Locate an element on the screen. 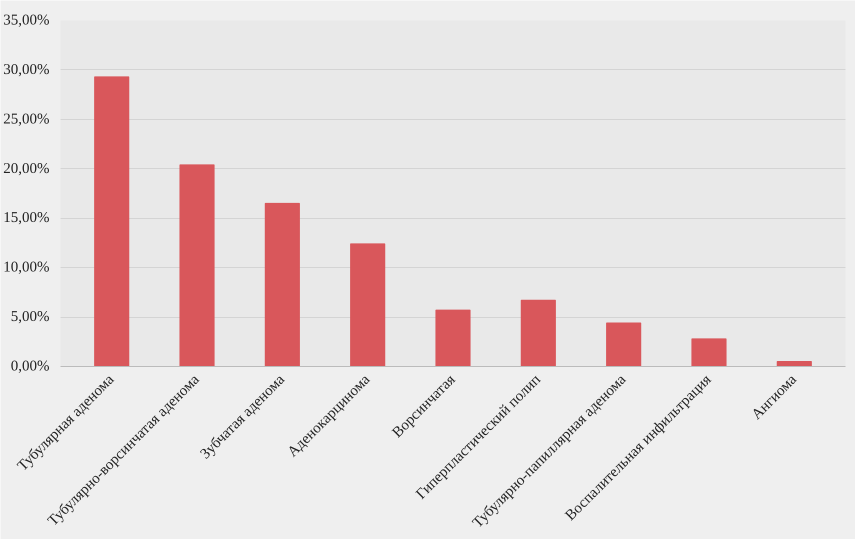  y-tick-label: 20,00% is located at coordinates (26, 168).